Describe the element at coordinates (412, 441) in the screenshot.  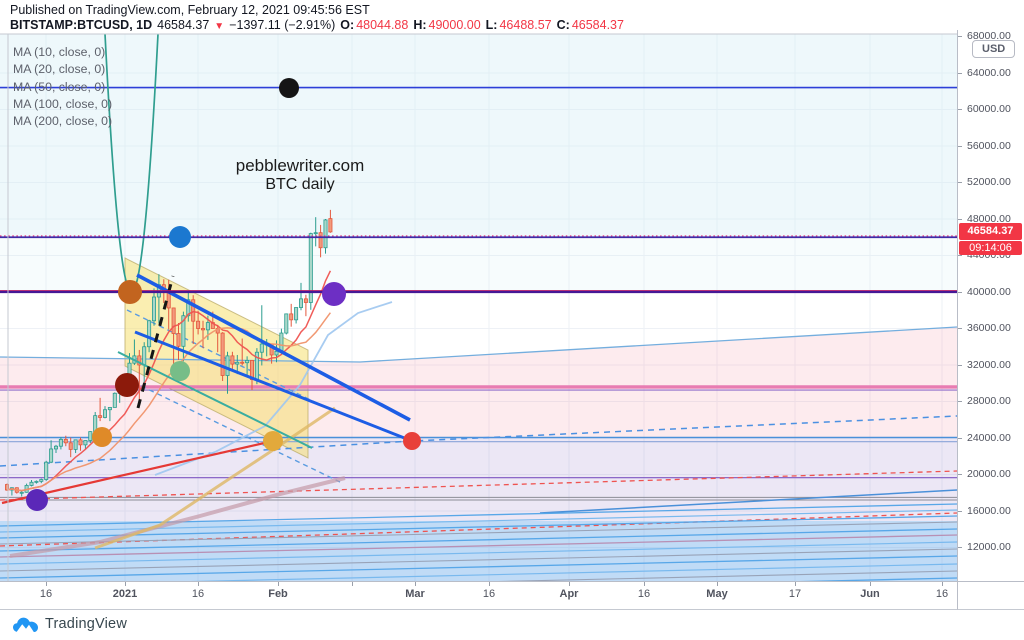
I see `marker-red-dot` at that location.